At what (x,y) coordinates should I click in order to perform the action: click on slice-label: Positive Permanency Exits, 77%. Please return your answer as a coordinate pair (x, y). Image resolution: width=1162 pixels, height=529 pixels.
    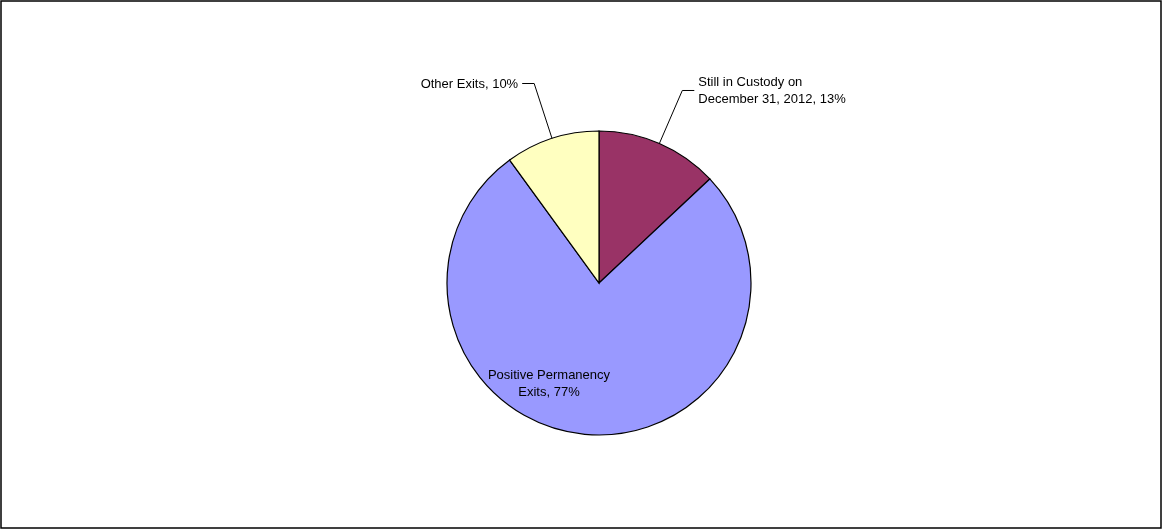
    Looking at the image, I should click on (549, 382).